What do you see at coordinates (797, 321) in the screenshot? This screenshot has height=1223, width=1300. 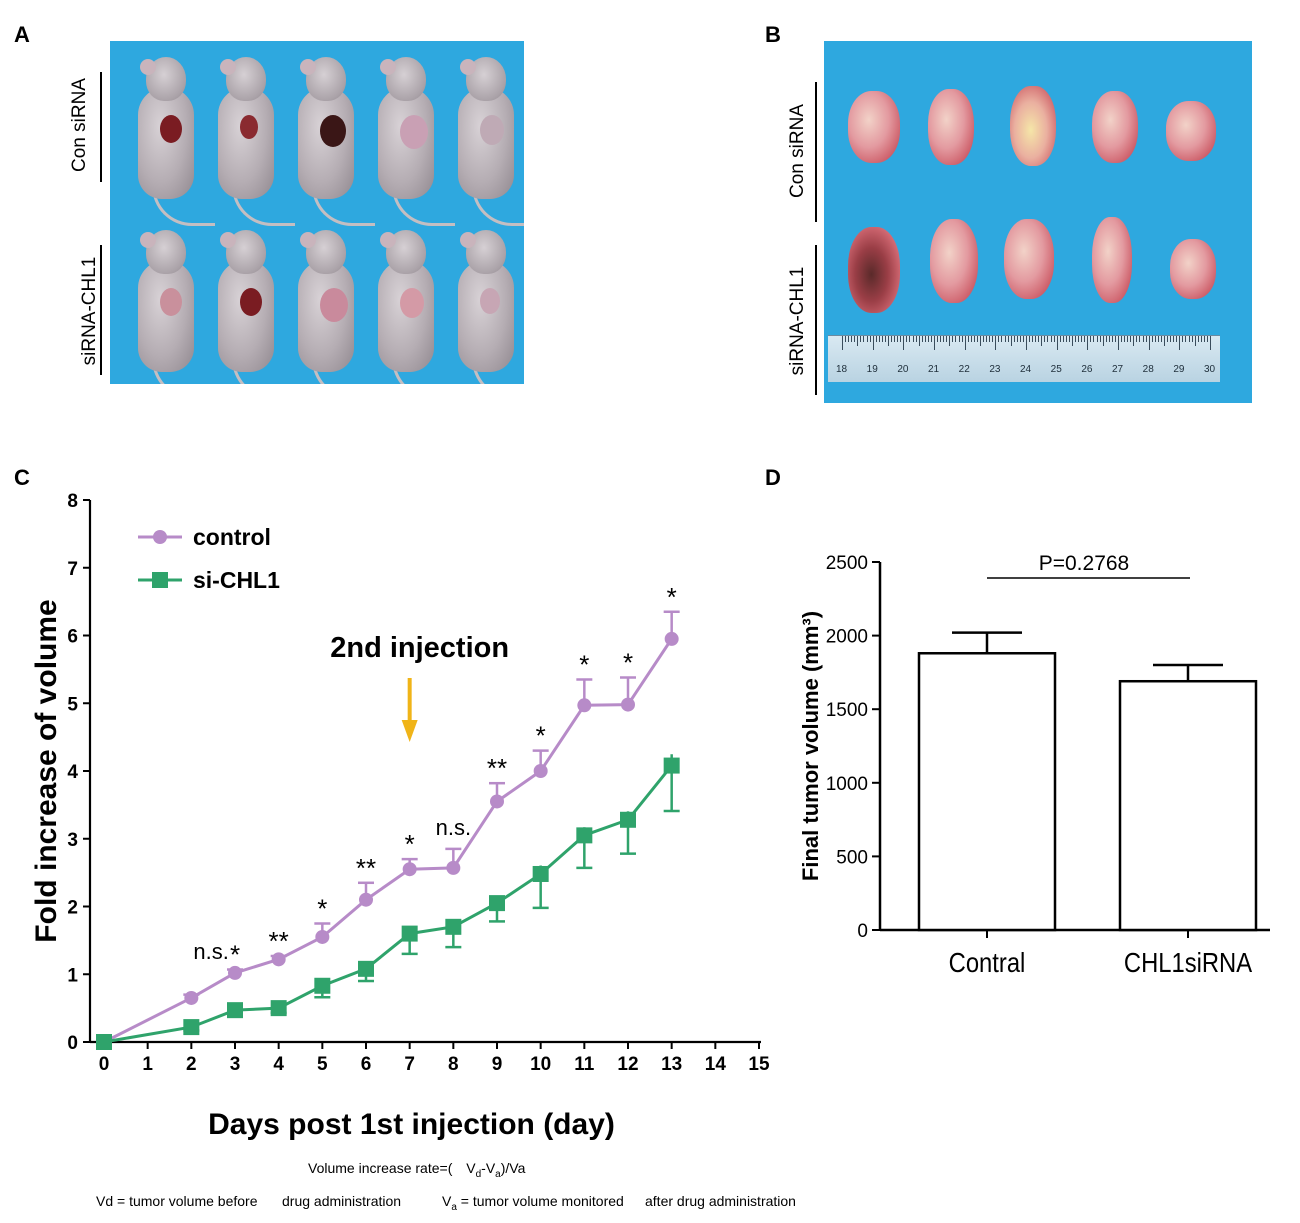 I see `panel-b-row-label-si: siRNA-CHL1` at bounding box center [797, 321].